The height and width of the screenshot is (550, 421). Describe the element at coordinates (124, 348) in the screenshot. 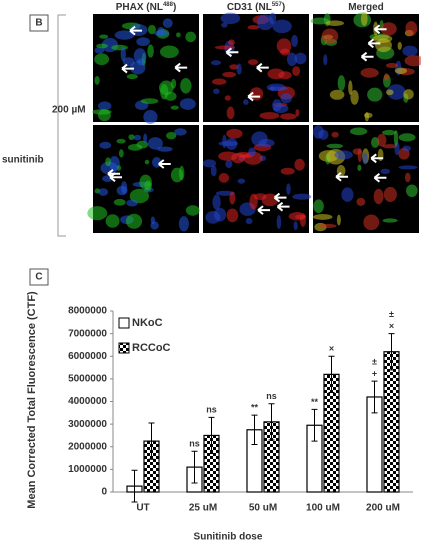

I see `legend-swatch` at that location.